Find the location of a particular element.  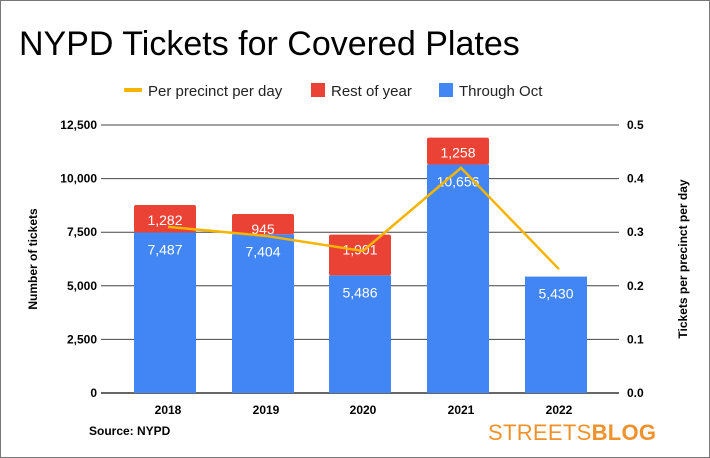

legend-label: Rest of year is located at coordinates (371, 91).